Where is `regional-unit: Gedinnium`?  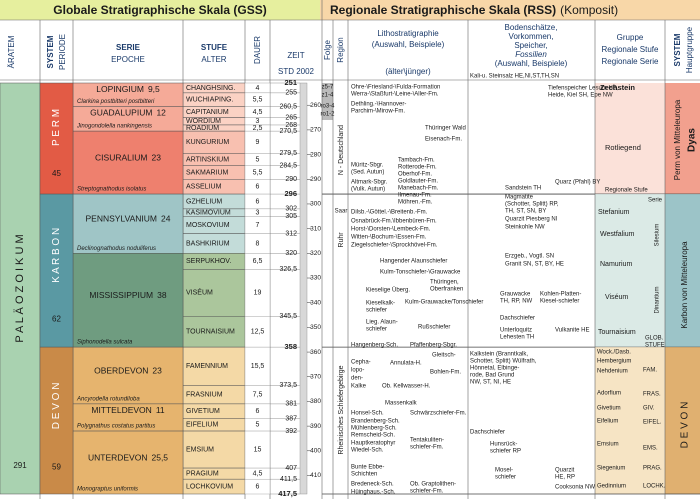
regional-unit: Gedinnium is located at coordinates (611, 487).